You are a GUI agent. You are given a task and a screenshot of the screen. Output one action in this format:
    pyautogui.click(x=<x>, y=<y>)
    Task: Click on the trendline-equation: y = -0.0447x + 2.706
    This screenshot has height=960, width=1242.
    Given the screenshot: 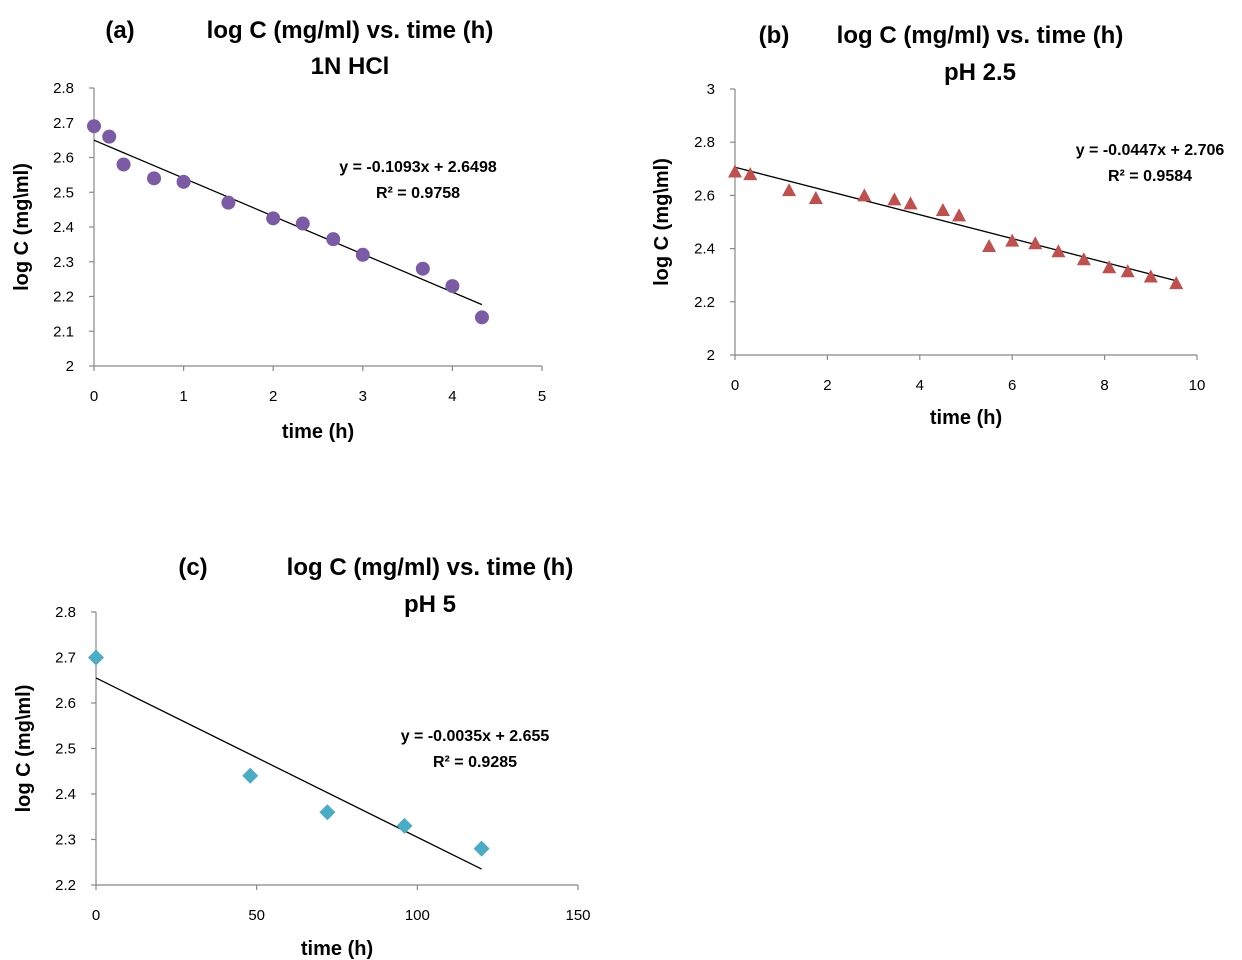 What is the action you would take?
    pyautogui.click(x=1150, y=150)
    